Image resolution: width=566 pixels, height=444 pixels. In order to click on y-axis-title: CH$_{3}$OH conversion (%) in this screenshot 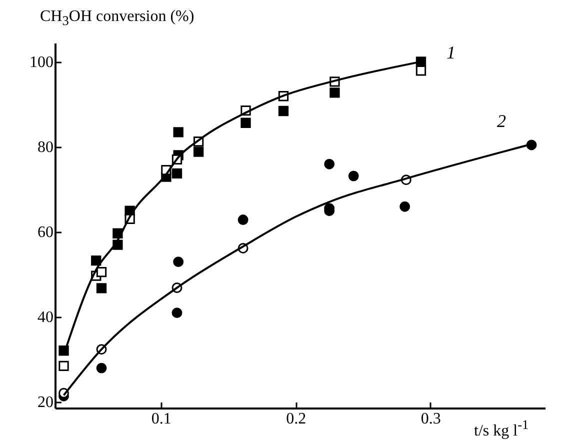, I will do `click(117, 19)`.